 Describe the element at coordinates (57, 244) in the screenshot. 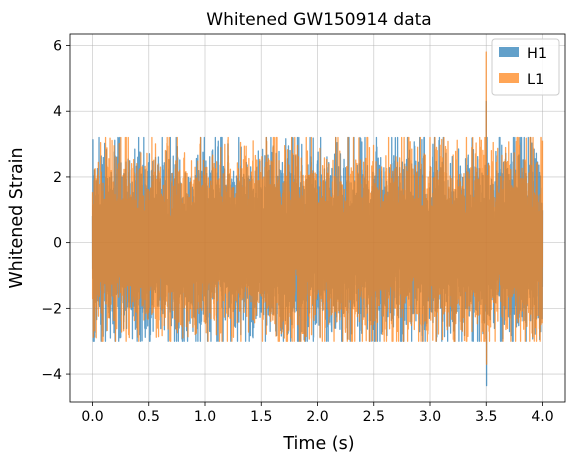

I see `y-tick-label: 0` at that location.